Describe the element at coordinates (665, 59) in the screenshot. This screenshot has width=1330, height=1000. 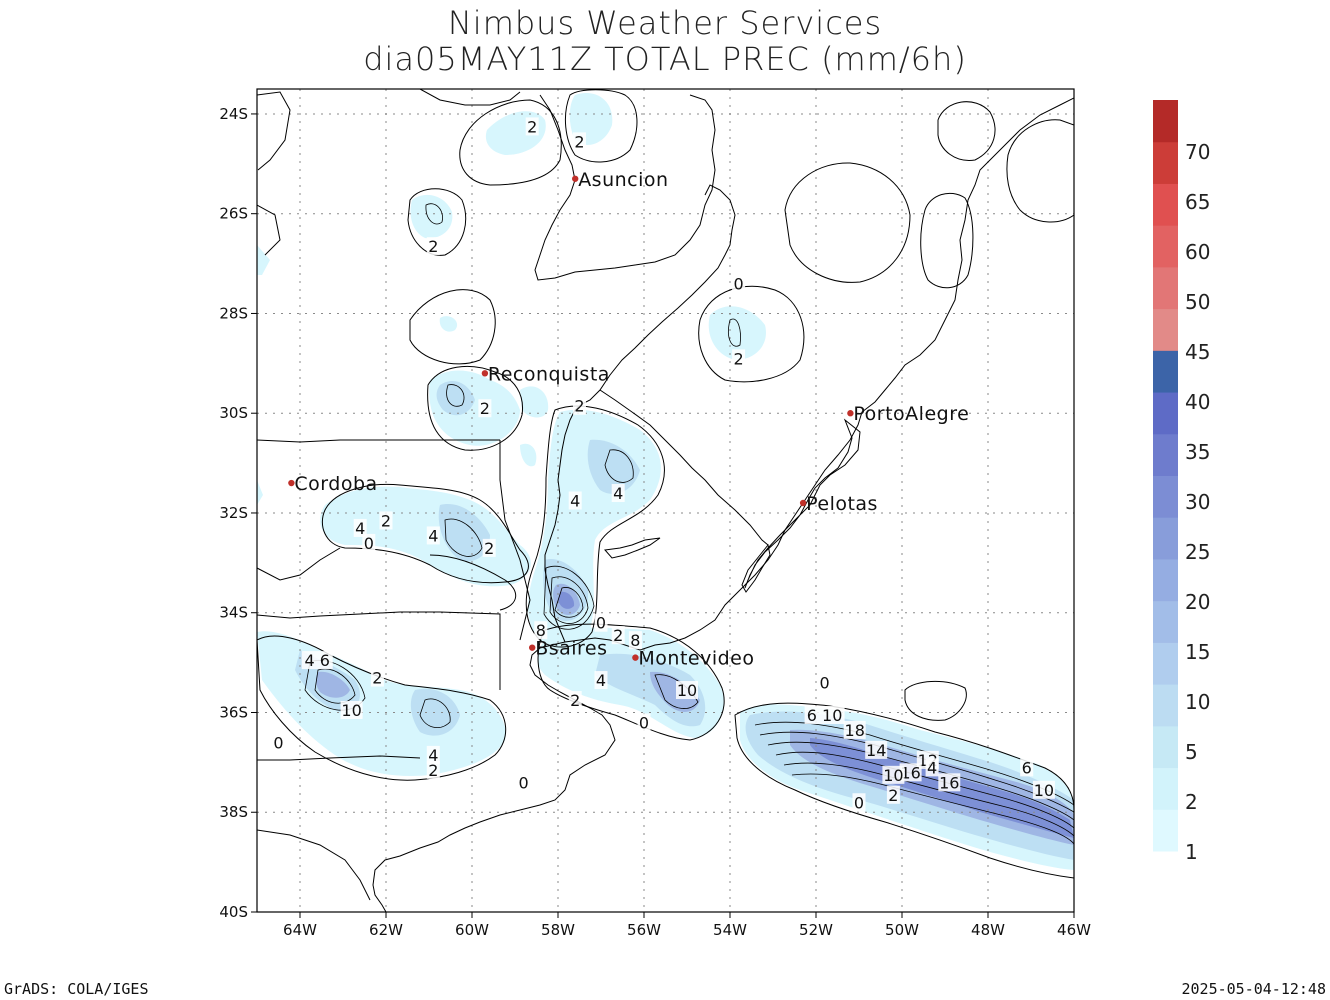
I see `map-subtitle: dia05MAY11Z TOTAL PREC (mm/6h)` at that location.